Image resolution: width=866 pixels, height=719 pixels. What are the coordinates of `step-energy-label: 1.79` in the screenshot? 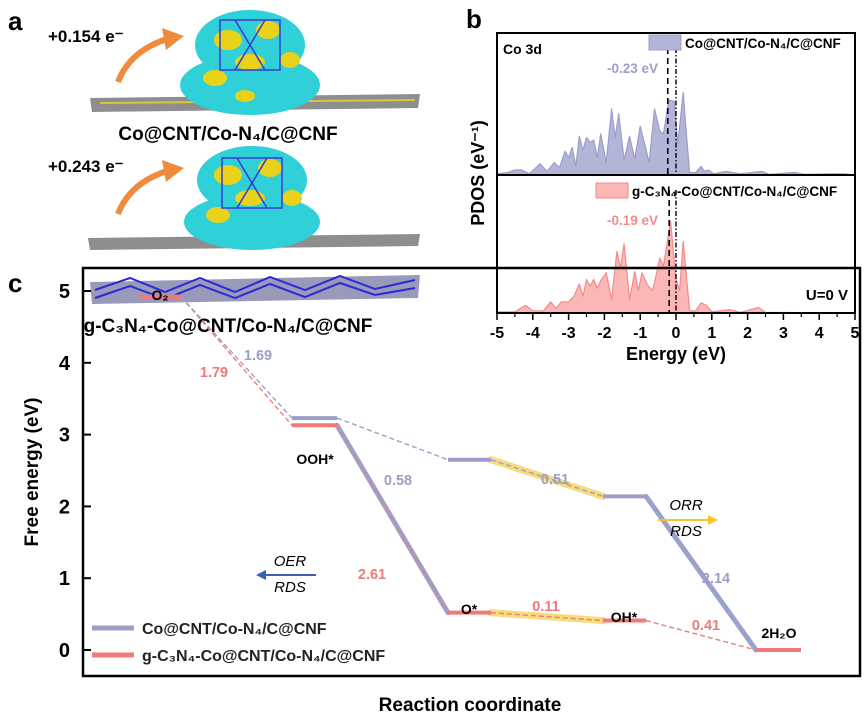 It's located at (214, 373).